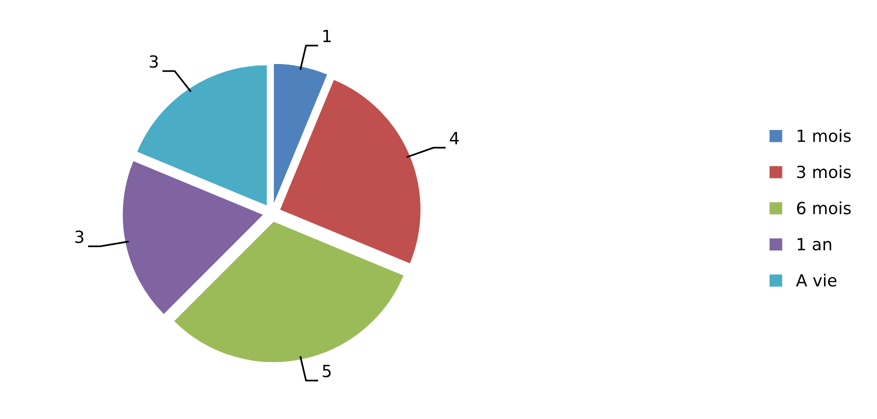 This screenshot has height=419, width=877. Describe the element at coordinates (815, 244) in the screenshot. I see `legend-label: 1 an` at that location.